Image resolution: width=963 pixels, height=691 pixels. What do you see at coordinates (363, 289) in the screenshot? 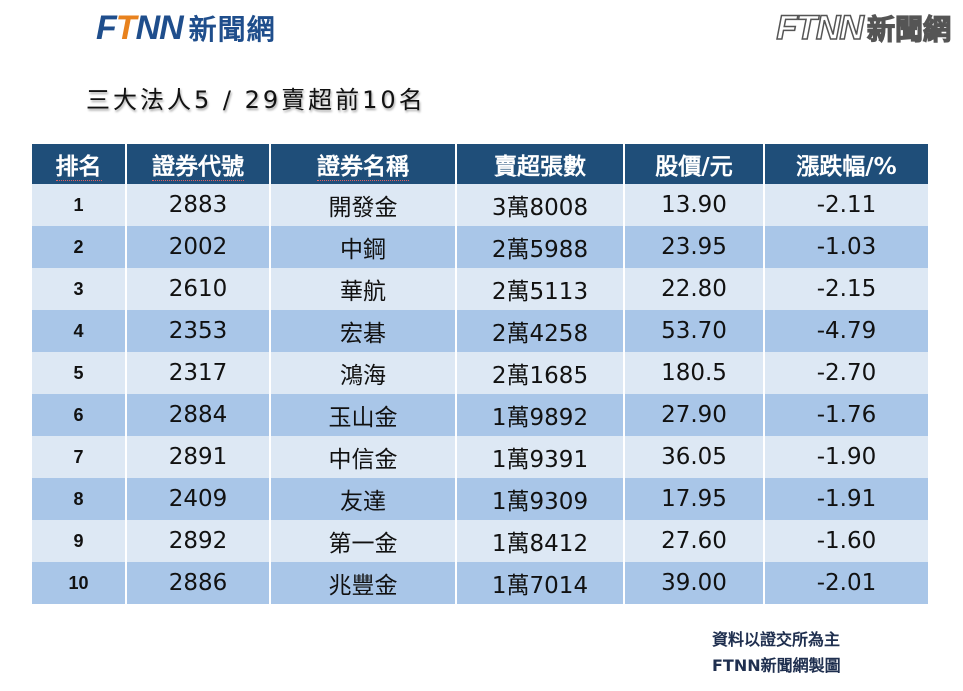
I see `name-cell: 華航` at bounding box center [363, 289].